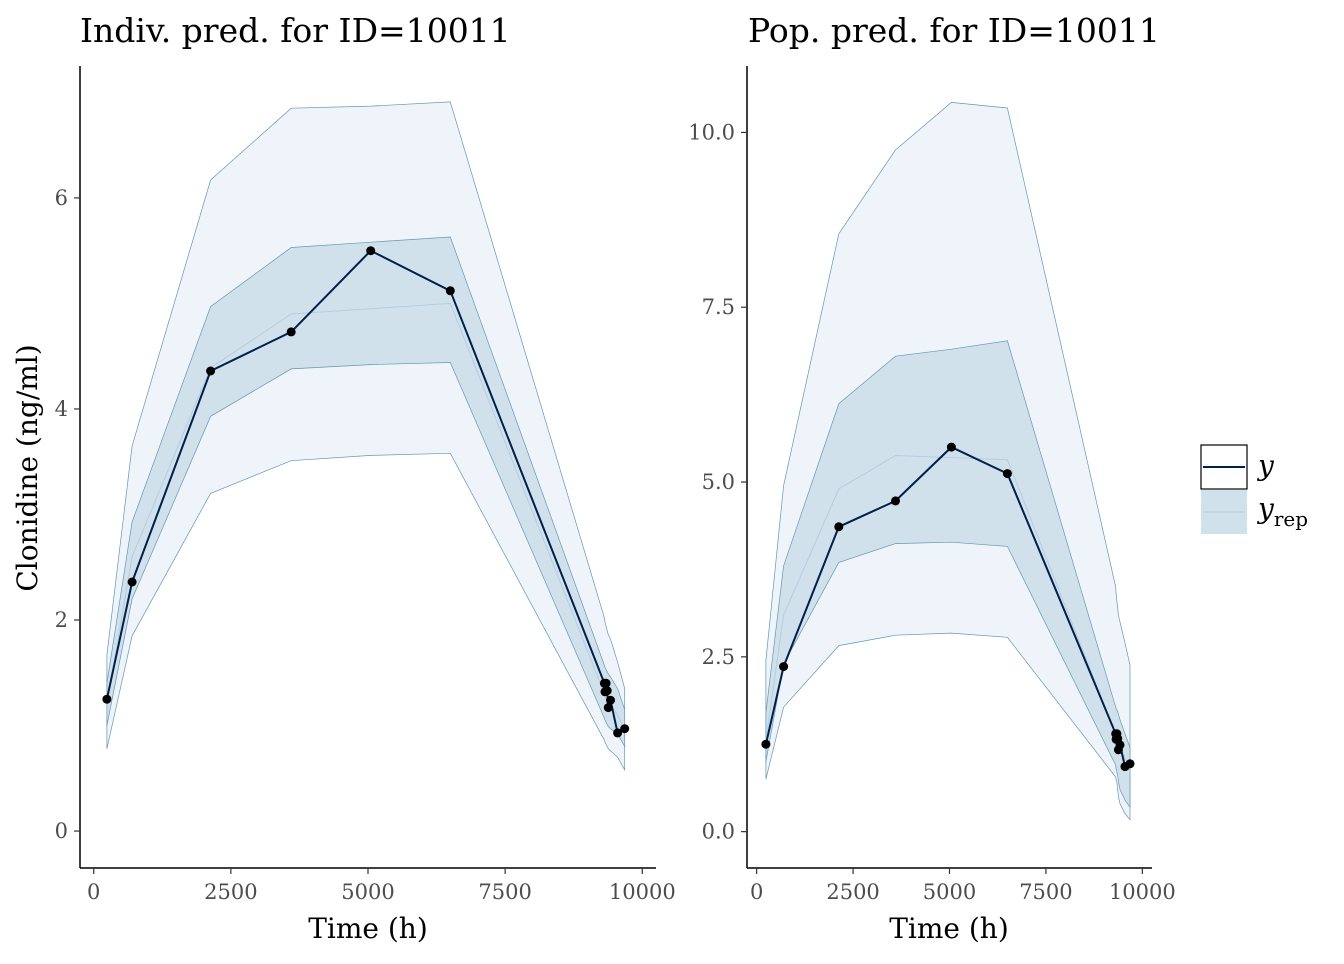 This screenshot has width=1344, height=964. I want to click on y-tick-label: 7.5, so click(718, 307).